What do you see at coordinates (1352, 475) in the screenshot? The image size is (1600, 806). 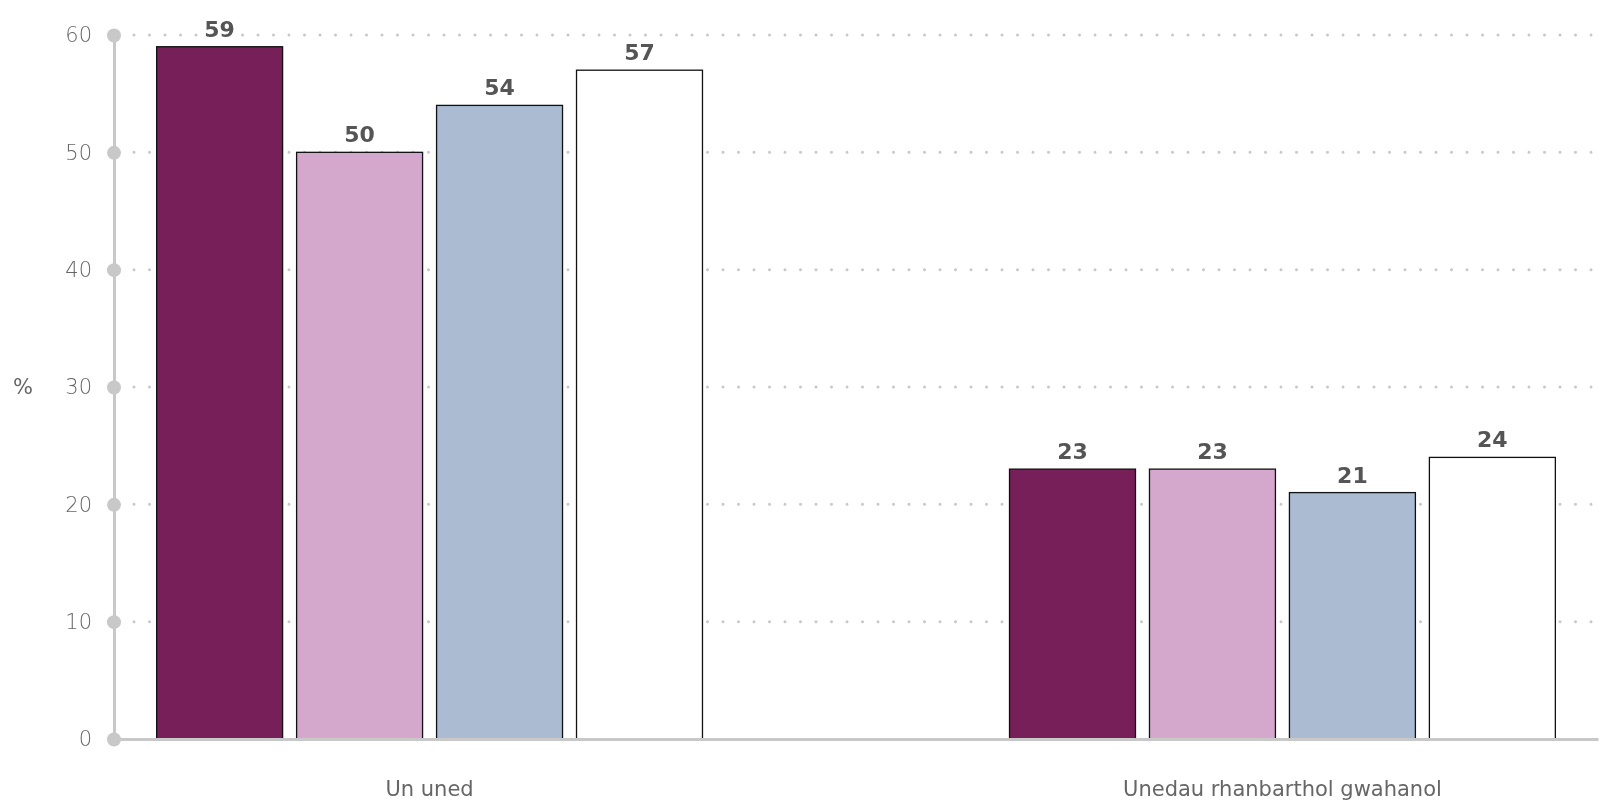 I see `data-label: 21` at bounding box center [1352, 475].